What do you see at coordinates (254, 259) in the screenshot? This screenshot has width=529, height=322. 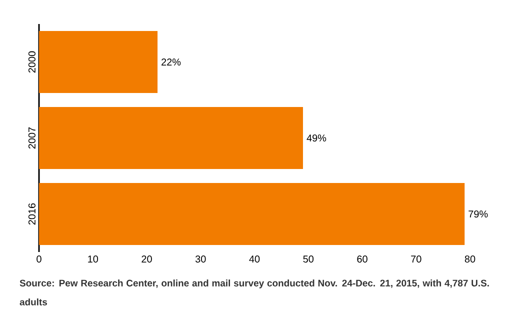 I see `x-tick-label: 40` at bounding box center [254, 259].